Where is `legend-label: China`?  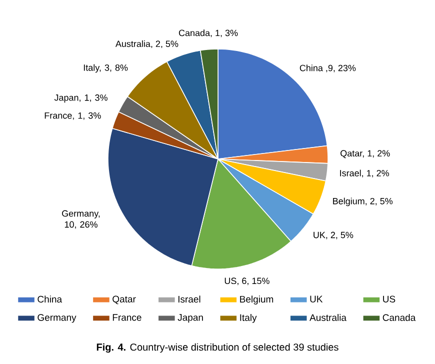 legend-label: China is located at coordinates (50, 299).